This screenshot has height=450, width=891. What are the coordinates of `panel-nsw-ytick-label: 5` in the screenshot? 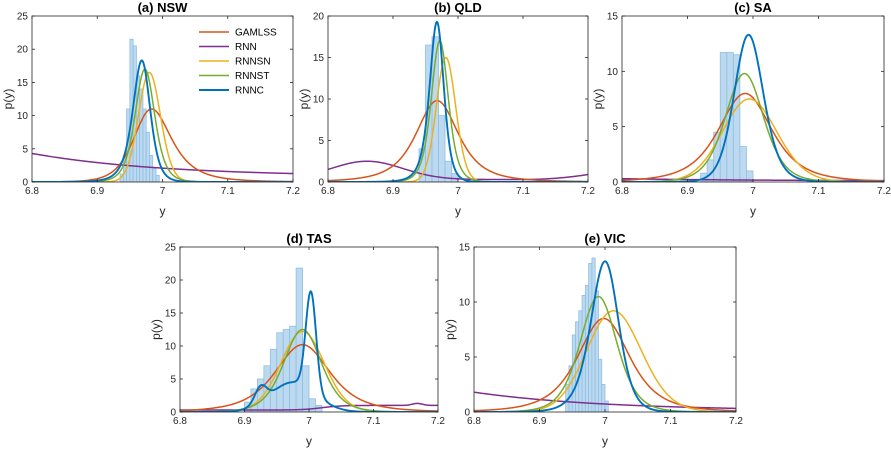 It's located at (25, 149).